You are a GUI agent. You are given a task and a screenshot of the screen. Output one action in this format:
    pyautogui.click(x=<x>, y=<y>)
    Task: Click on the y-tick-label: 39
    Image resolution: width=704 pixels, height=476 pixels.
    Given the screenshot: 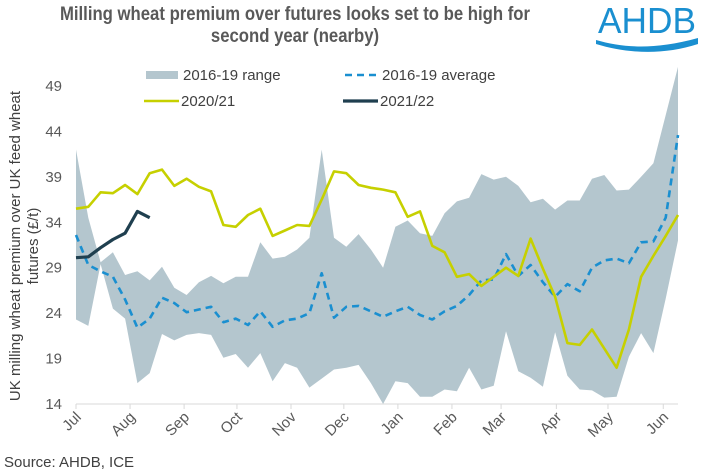 What is the action you would take?
    pyautogui.click(x=53, y=177)
    